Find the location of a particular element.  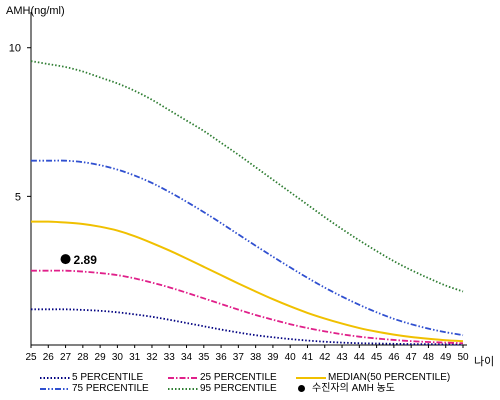

legend-label-25-percentile: 25 PERCENTILE is located at coordinates (238, 377).